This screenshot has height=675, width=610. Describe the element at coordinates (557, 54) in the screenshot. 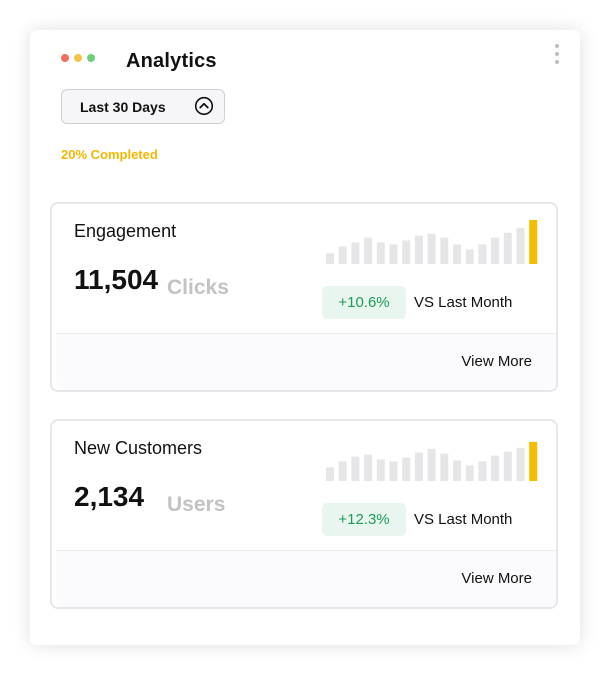

I see `kebab-icon` at that location.